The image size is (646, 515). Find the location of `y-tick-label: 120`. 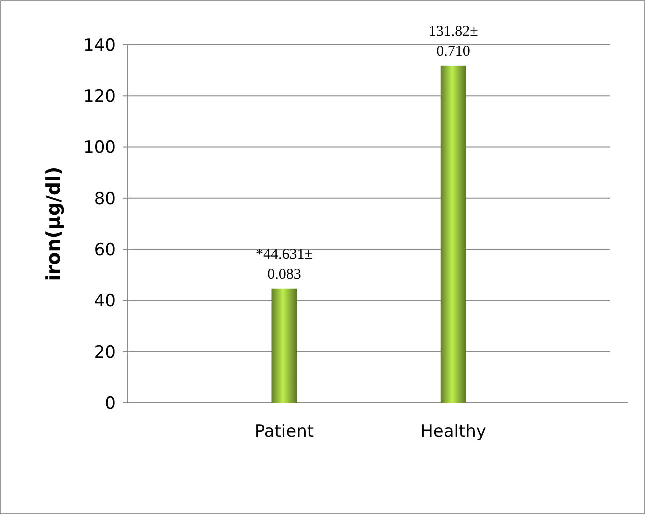

y-tick-label: 120 is located at coordinates (100, 97).